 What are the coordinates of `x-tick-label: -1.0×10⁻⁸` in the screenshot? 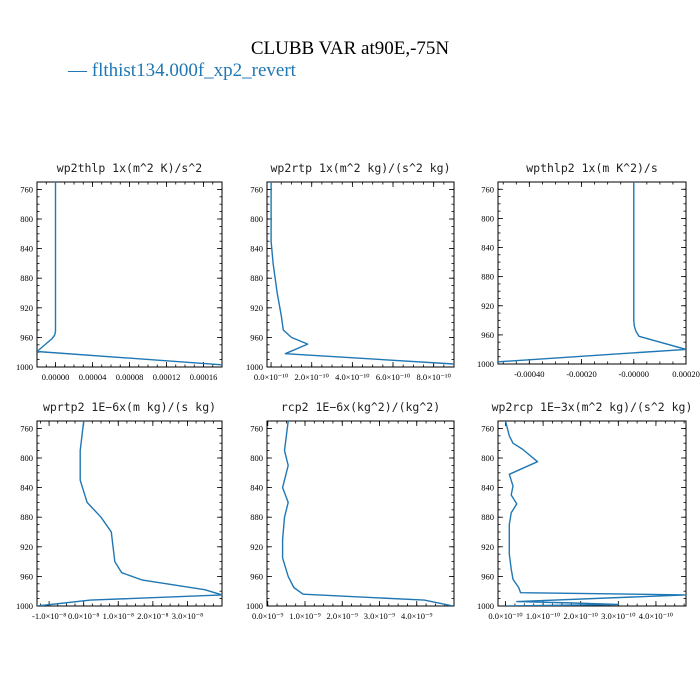 It's located at (49, 616).